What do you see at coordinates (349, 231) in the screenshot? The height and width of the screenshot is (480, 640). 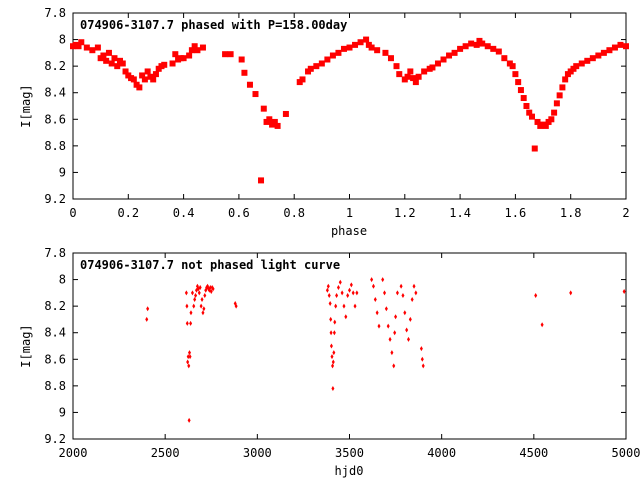 I see `phased-x-axis-label: phase` at bounding box center [349, 231].